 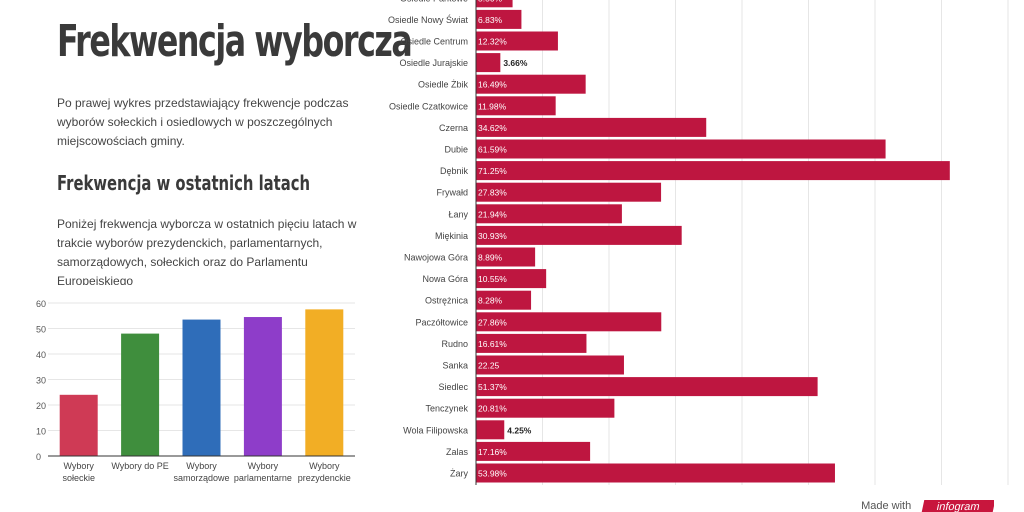 I want to click on category-label: Osiedle Czatkowice, so click(x=428, y=106).